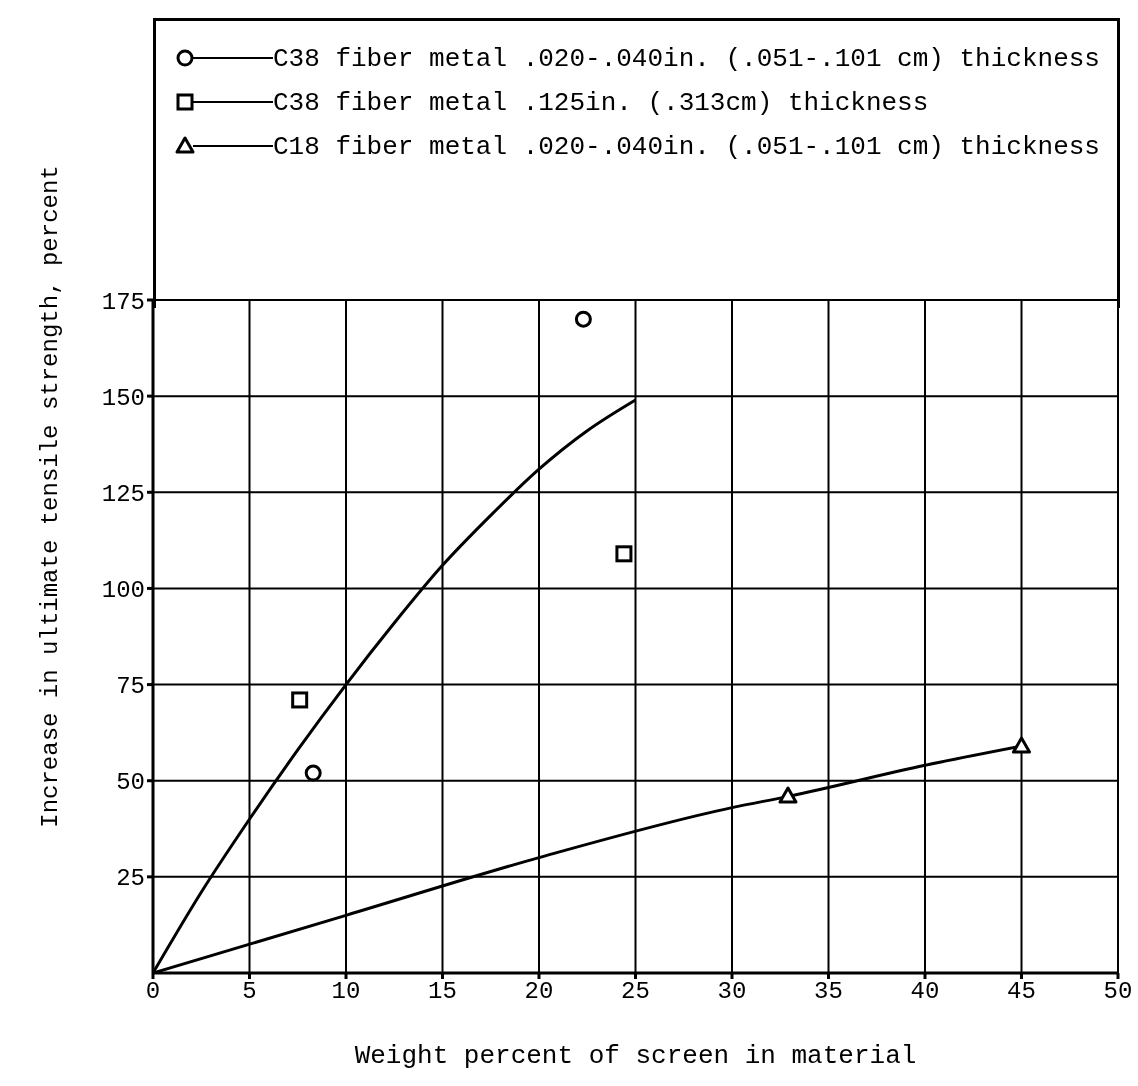 The image size is (1138, 1086). What do you see at coordinates (539, 992) in the screenshot?
I see `x-tick-label: 20` at bounding box center [539, 992].